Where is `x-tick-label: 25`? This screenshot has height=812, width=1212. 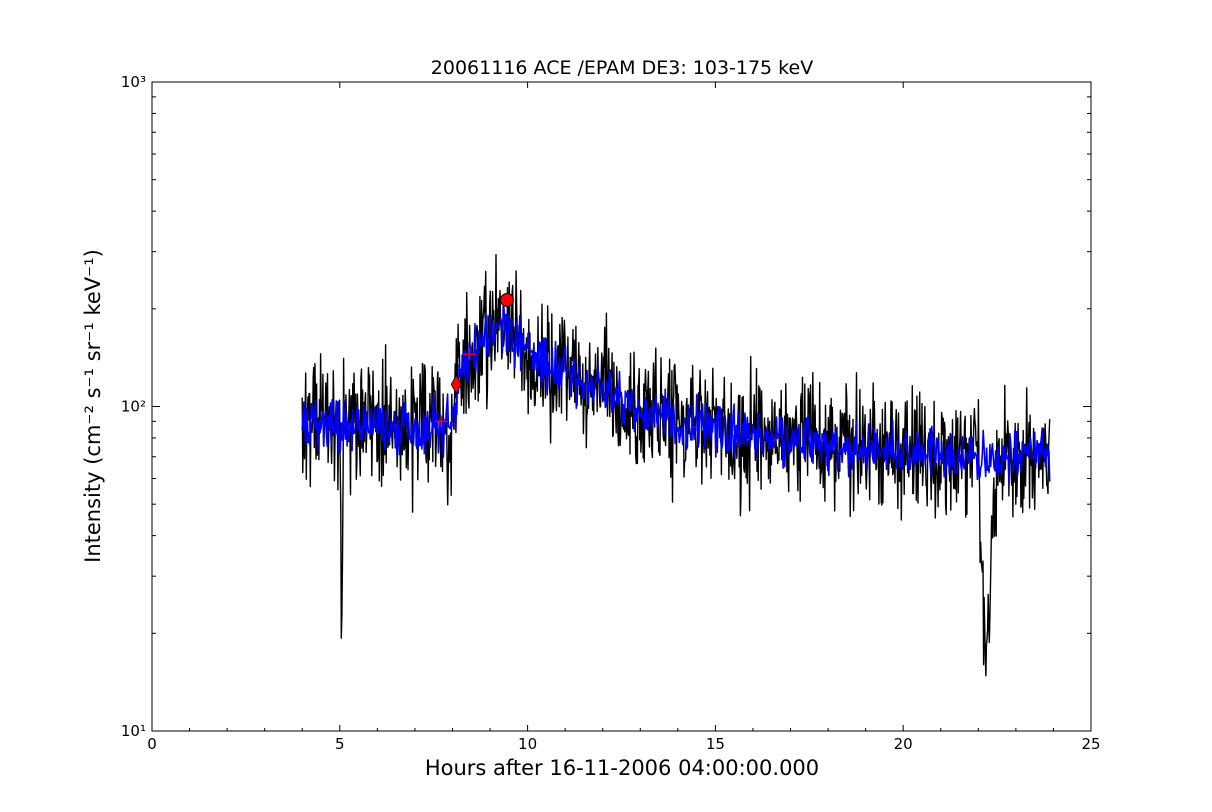 x-tick-label: 25 is located at coordinates (1090, 744).